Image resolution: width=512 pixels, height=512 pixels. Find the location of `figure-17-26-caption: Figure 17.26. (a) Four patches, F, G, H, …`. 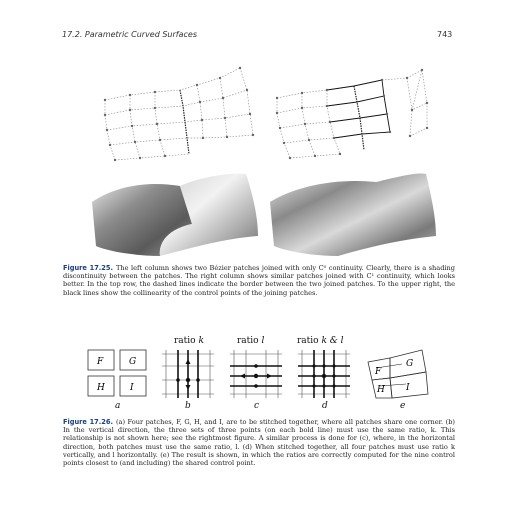

figure-17-26-caption: Figure 17.26. (a) Four patches, F, G, H, … is located at coordinates (259, 442).